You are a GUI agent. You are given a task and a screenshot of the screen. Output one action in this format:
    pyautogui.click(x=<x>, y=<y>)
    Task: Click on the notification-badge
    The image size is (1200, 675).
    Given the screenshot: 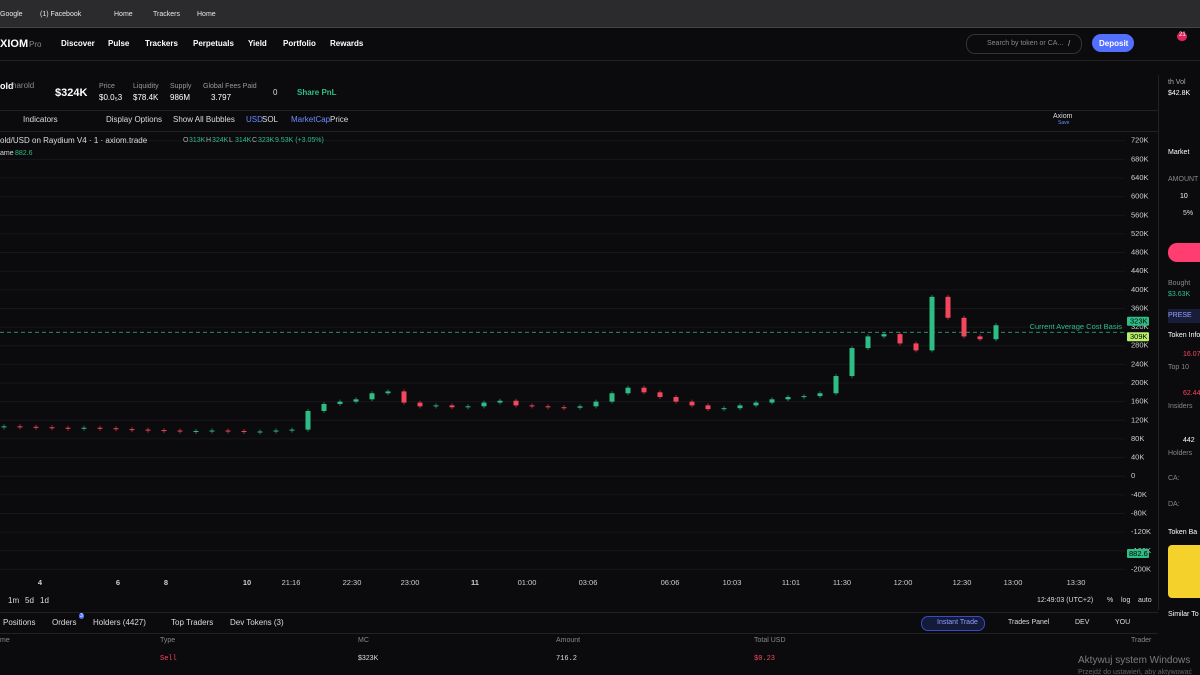 What is the action you would take?
    pyautogui.click(x=1182, y=36)
    